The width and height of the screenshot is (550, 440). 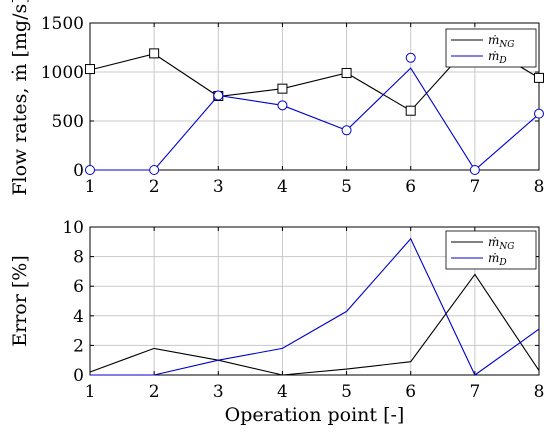 What do you see at coordinates (20, 300) in the screenshot?
I see `y-axis-label: Error [%]` at bounding box center [20, 300].